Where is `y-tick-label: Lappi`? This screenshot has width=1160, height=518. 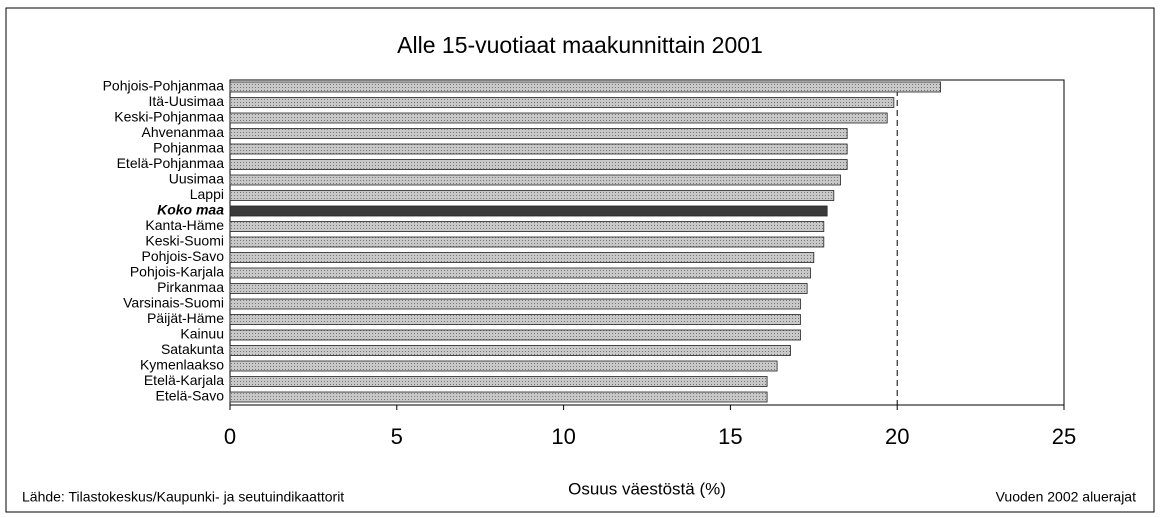
y-tick-label: Lappi is located at coordinates (207, 194).